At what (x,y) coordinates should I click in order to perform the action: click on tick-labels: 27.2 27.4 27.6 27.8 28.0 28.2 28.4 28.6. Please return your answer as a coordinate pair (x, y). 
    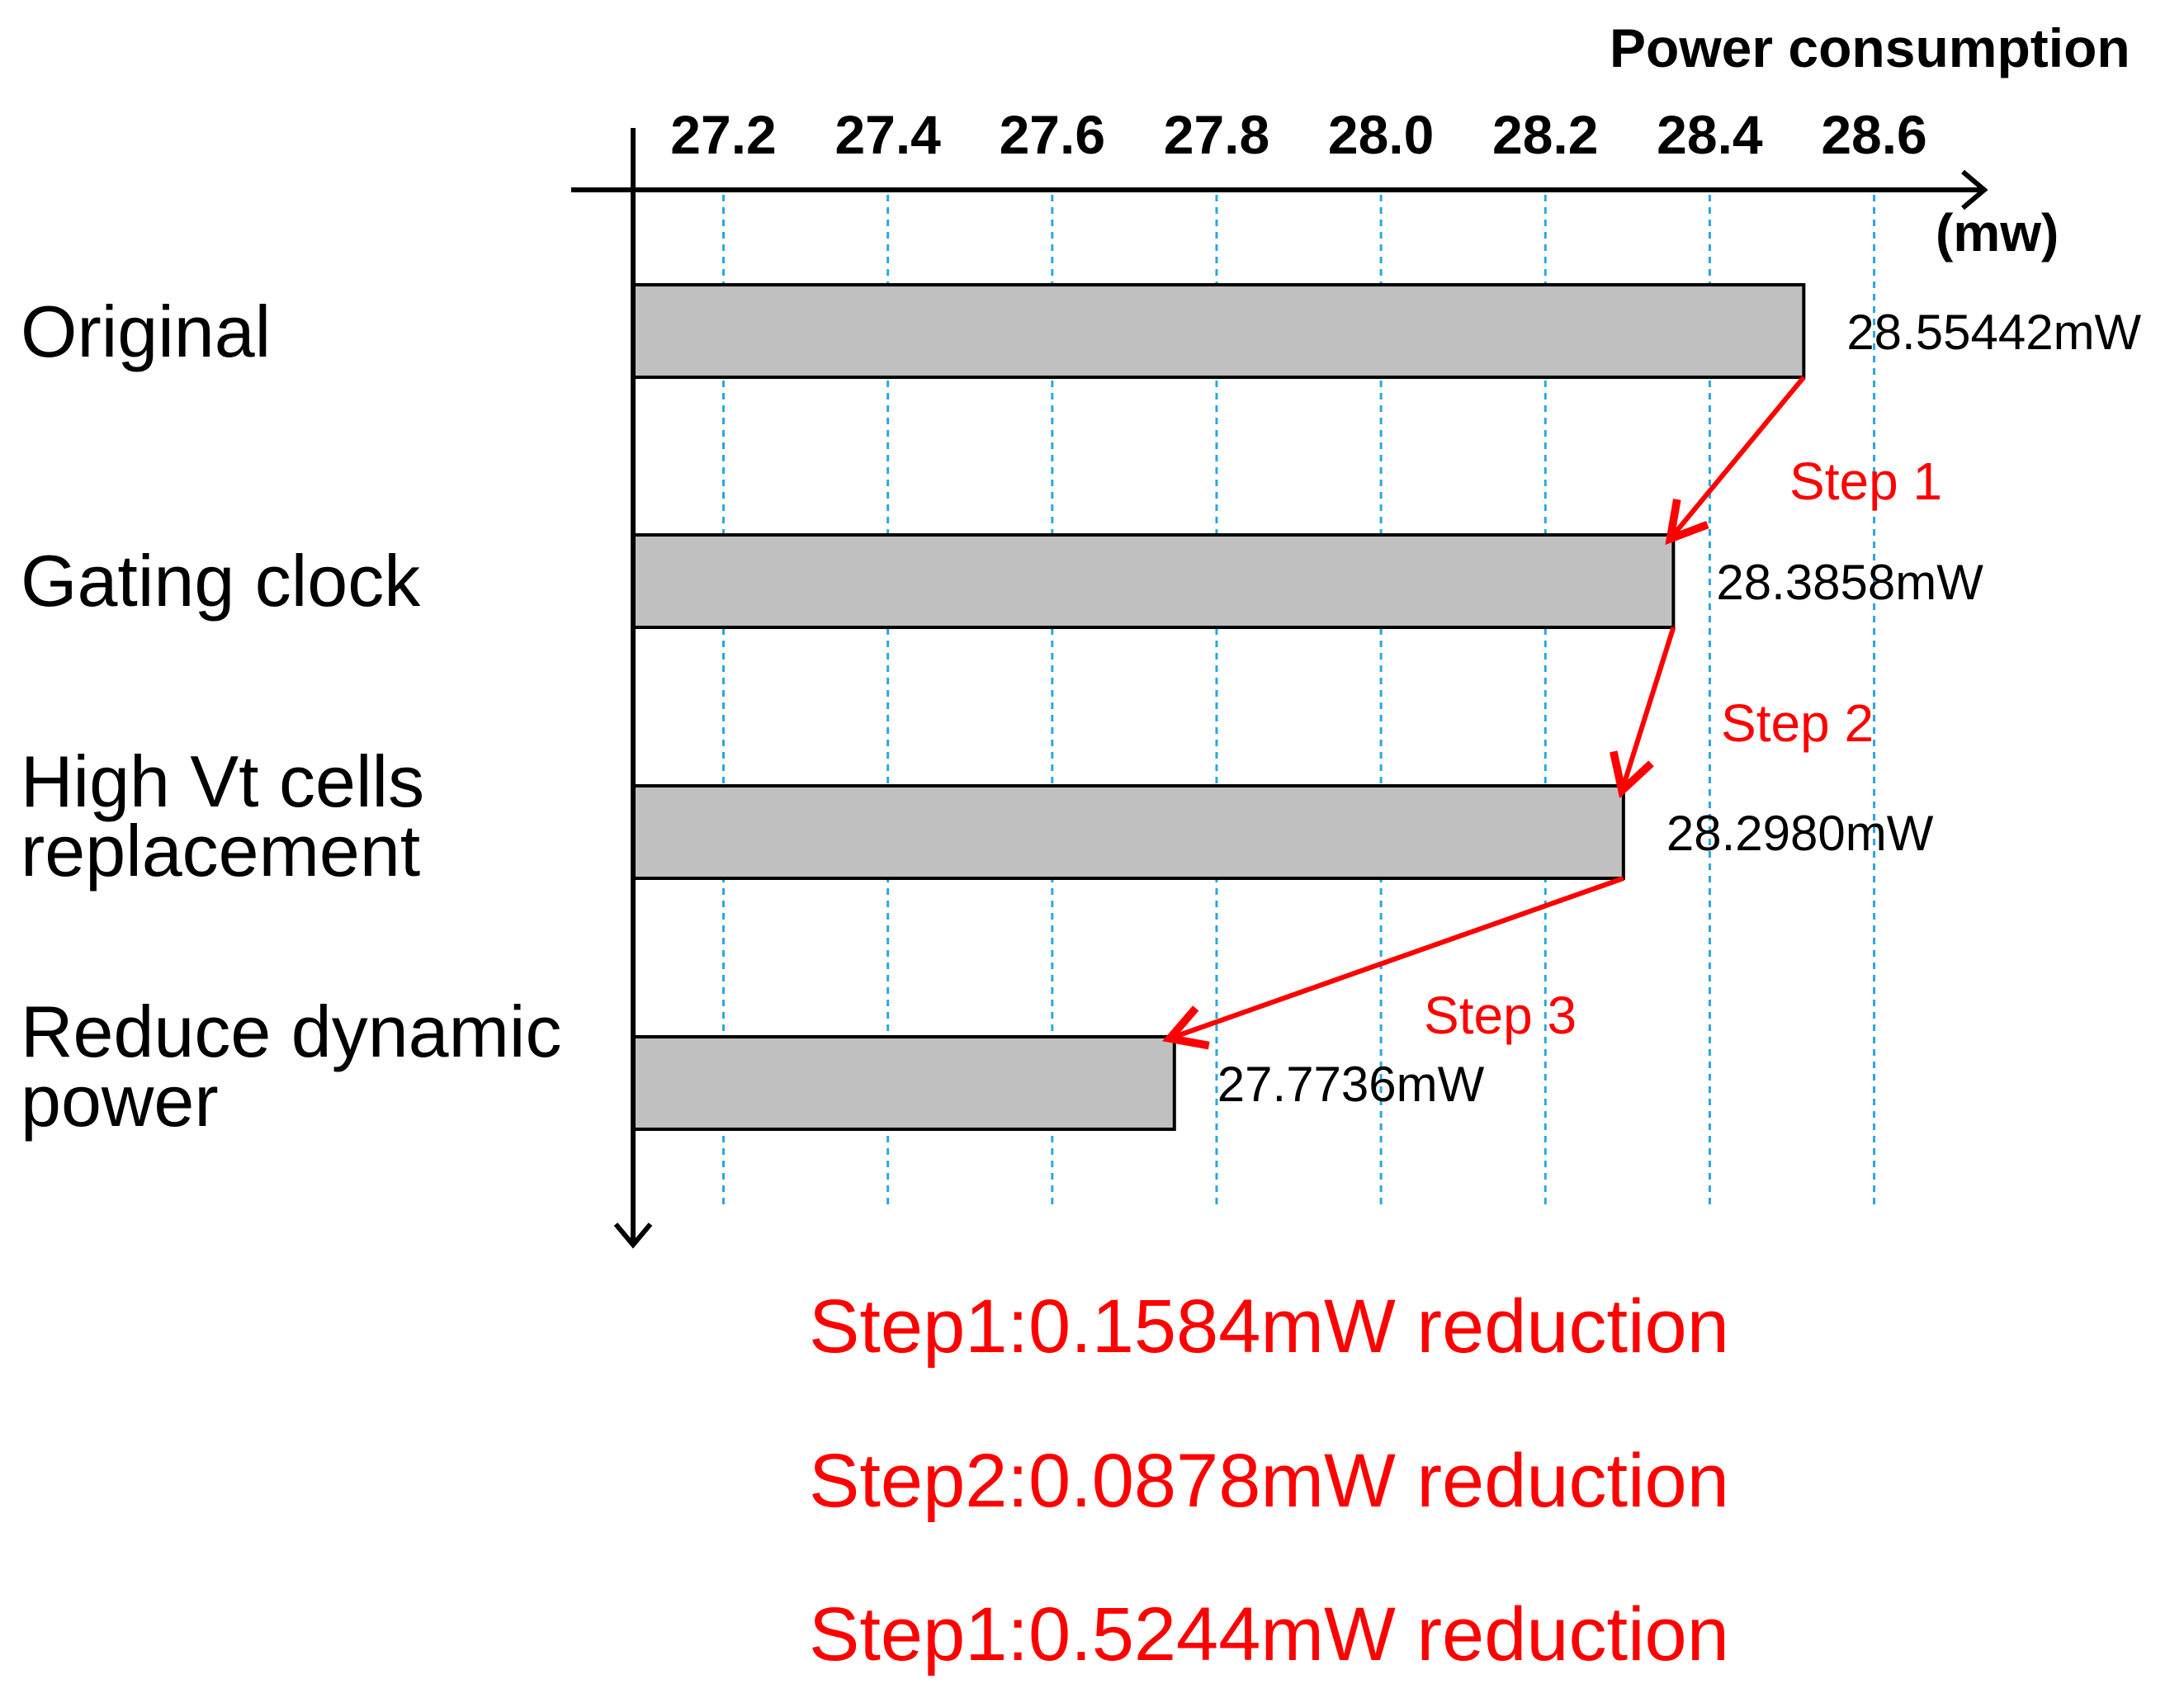
    Looking at the image, I should click on (1298, 134).